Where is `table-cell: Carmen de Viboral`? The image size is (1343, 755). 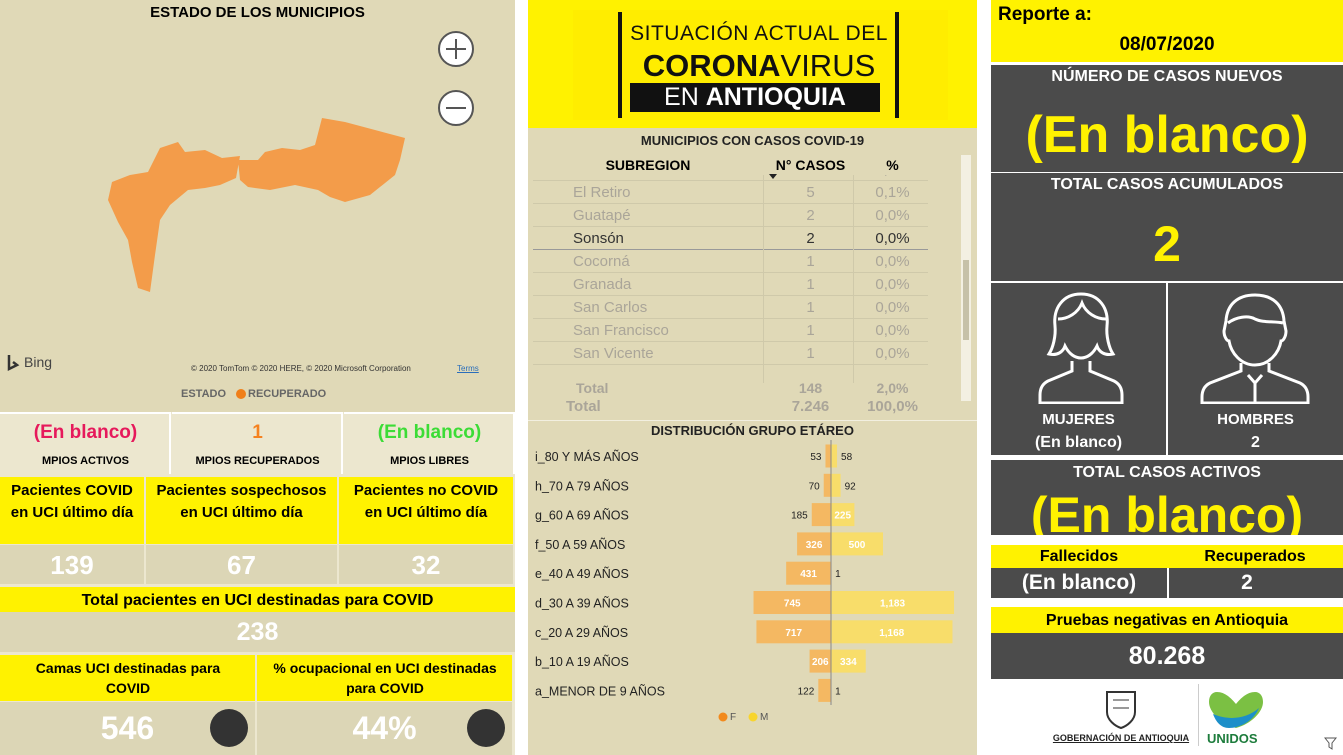 table-cell: Carmen de Viboral is located at coordinates (648, 176).